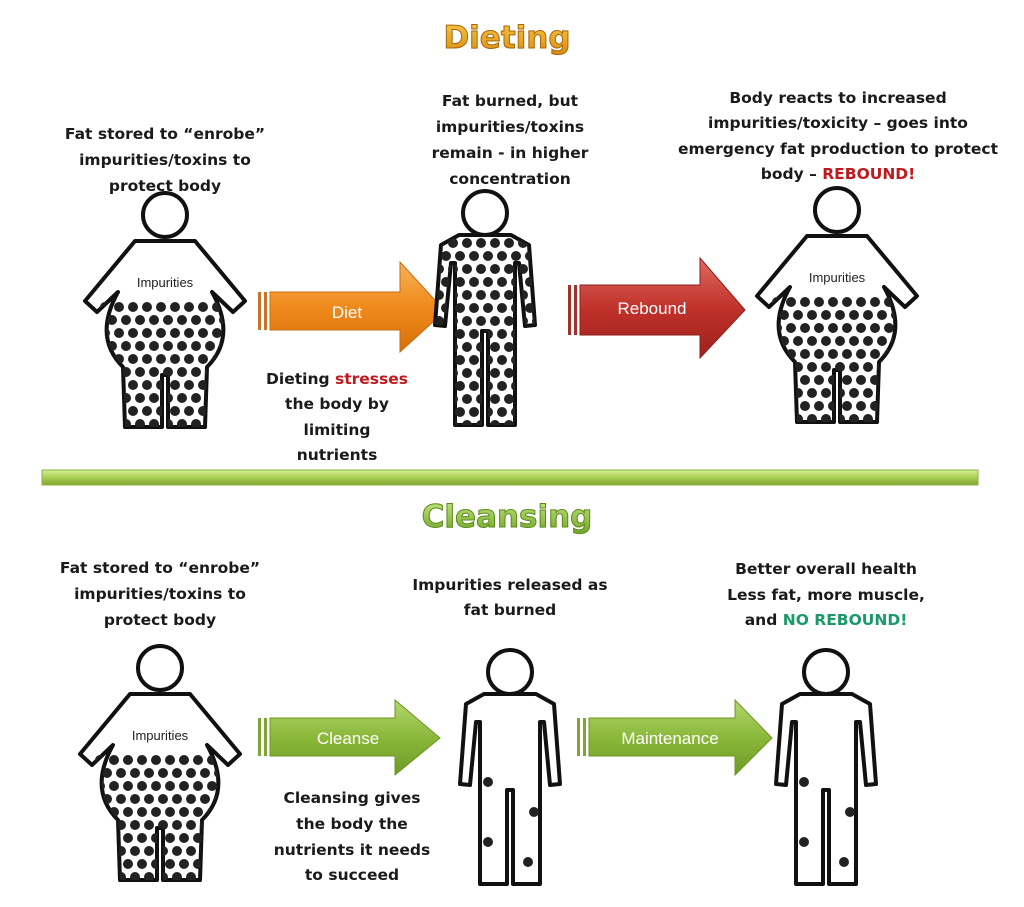  I want to click on svg-text: Impurities released as, so click(509, 585).